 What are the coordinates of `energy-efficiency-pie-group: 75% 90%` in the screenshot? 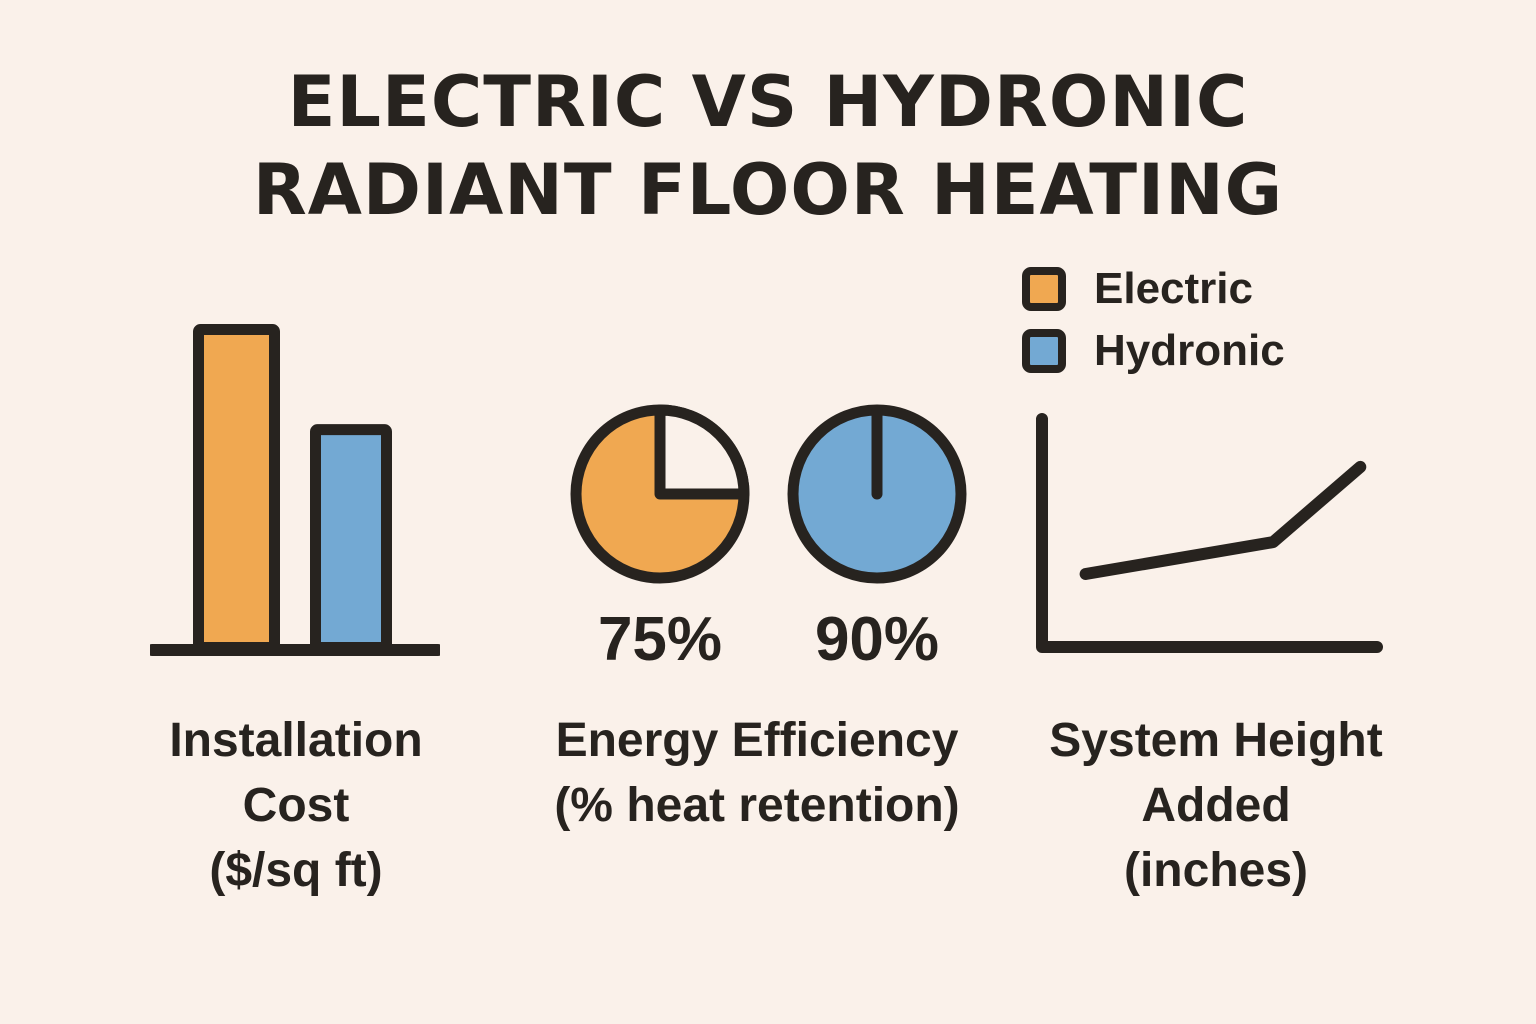 It's located at (768, 533).